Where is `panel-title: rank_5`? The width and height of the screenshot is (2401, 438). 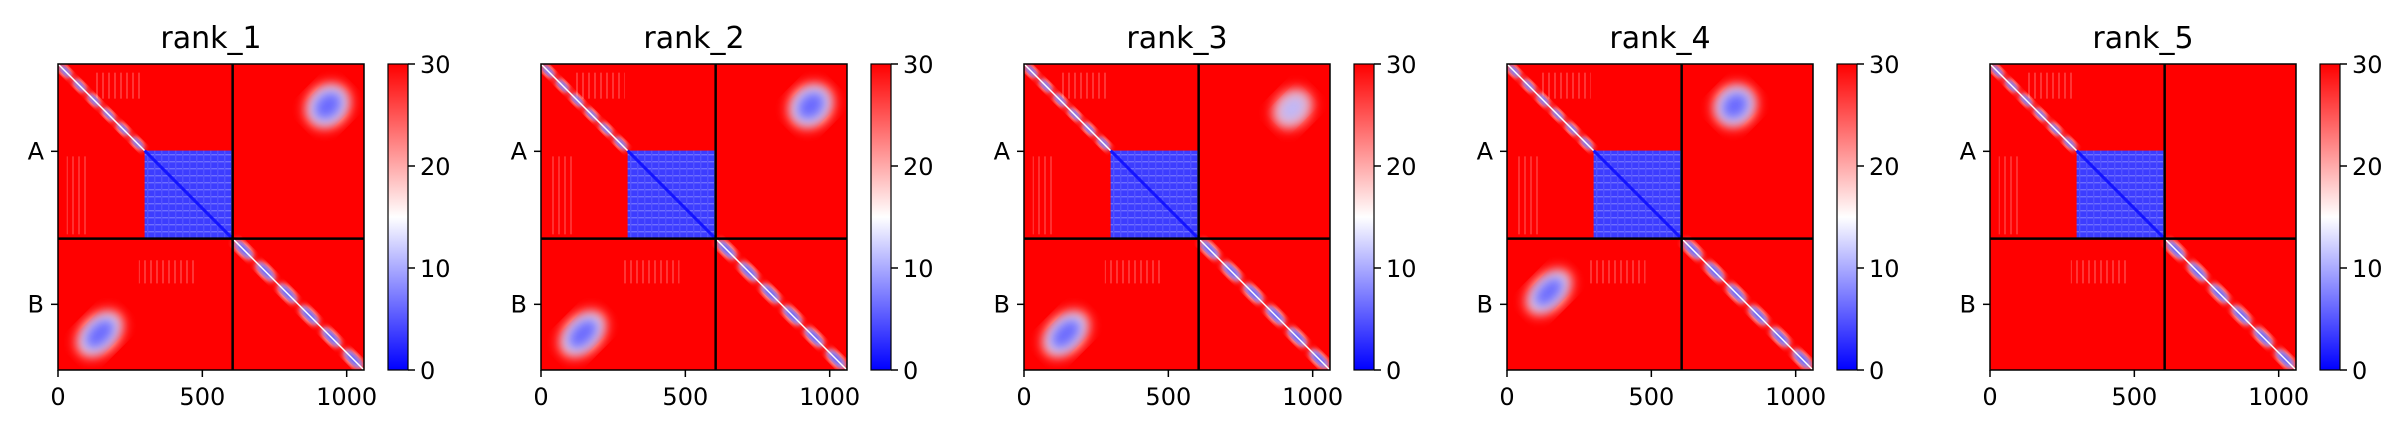
panel-title: rank_5 is located at coordinates (2142, 38).